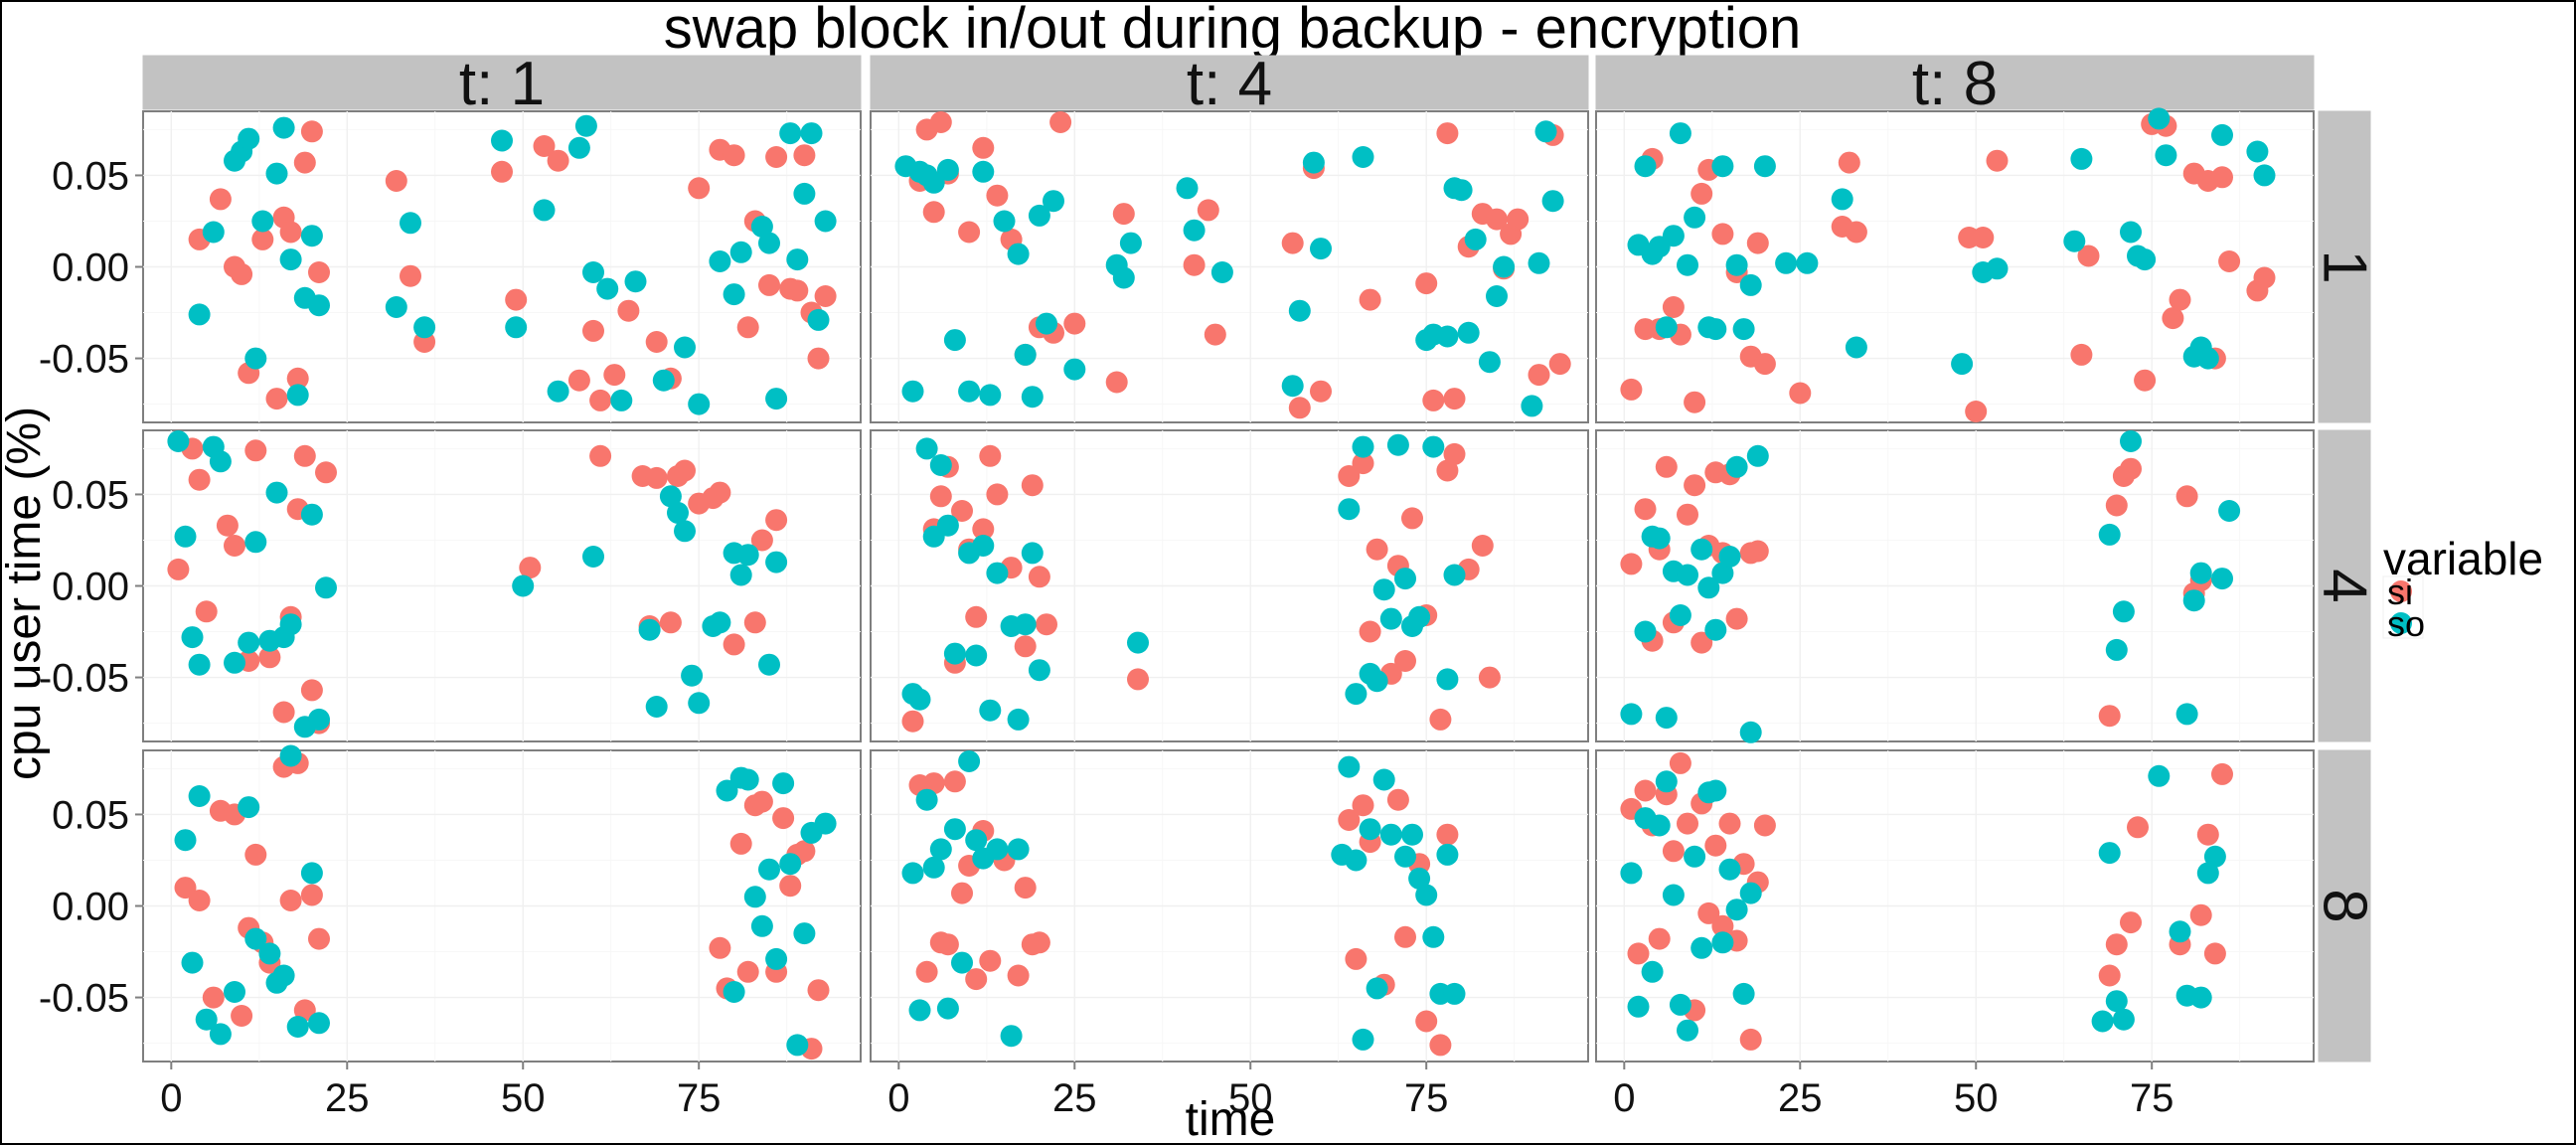  I want to click on y-tick-label: -0.05, so click(84, 999).